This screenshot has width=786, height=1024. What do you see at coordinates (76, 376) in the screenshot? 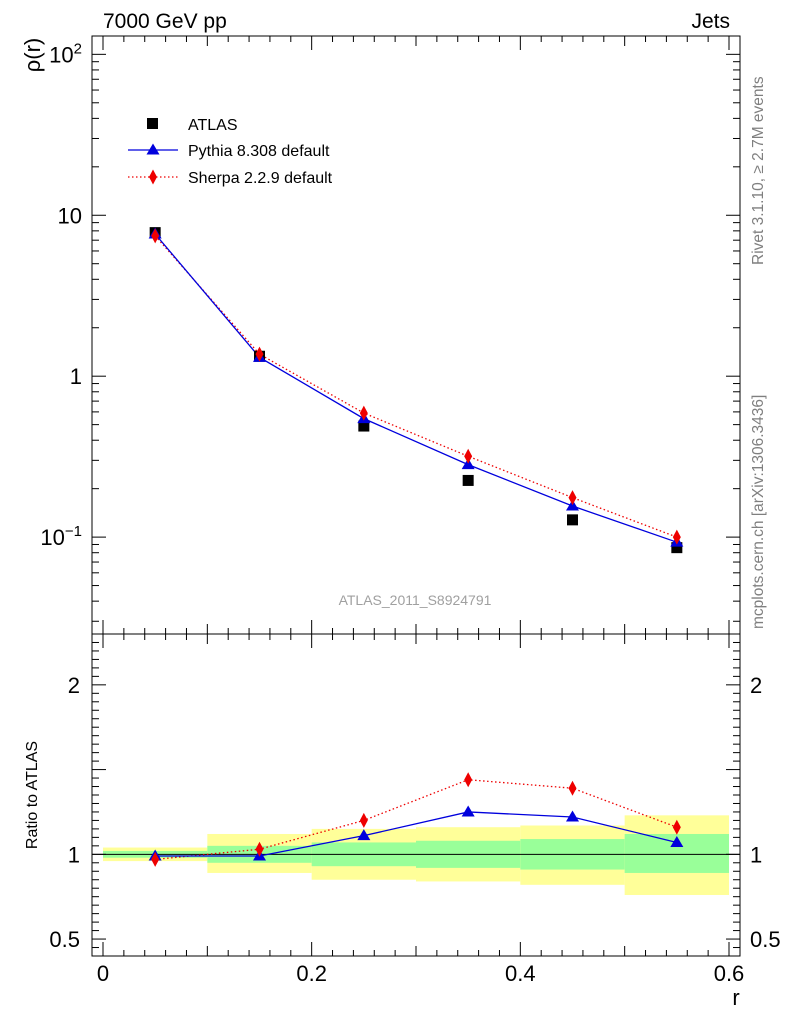
I see `main-y-tick-label: 1` at bounding box center [76, 376].